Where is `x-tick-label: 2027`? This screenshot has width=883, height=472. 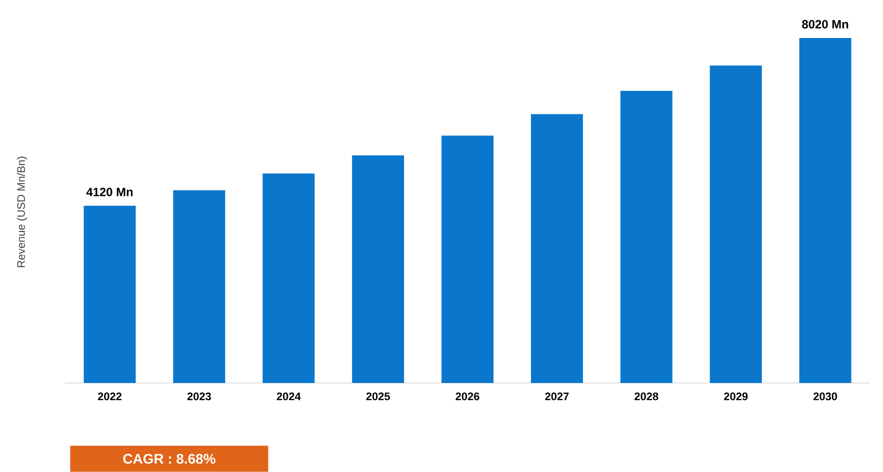 x-tick-label: 2027 is located at coordinates (557, 396).